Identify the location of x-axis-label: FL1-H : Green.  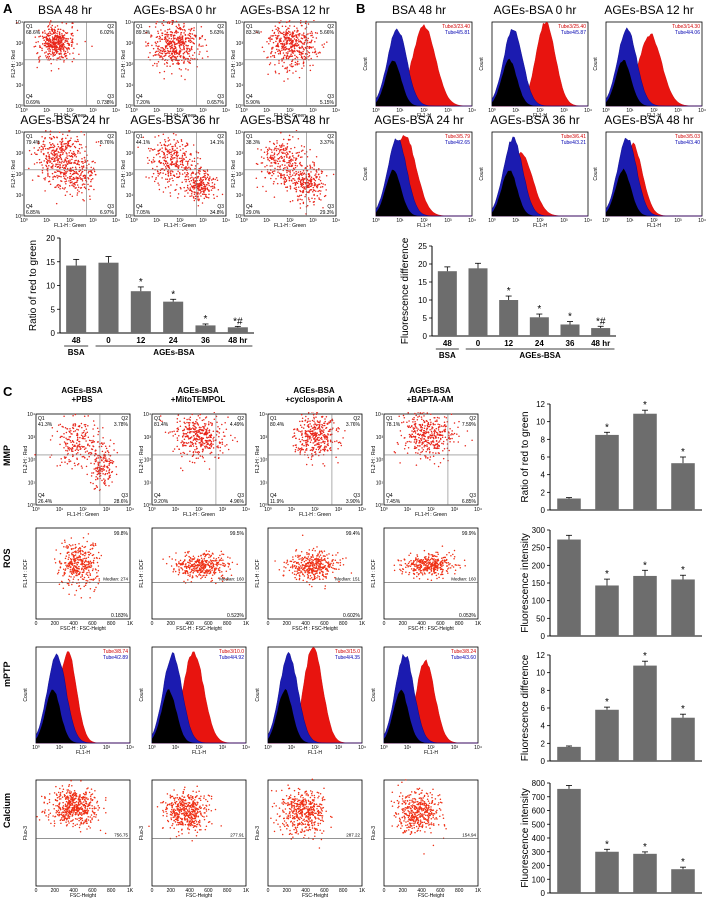
(180, 225).